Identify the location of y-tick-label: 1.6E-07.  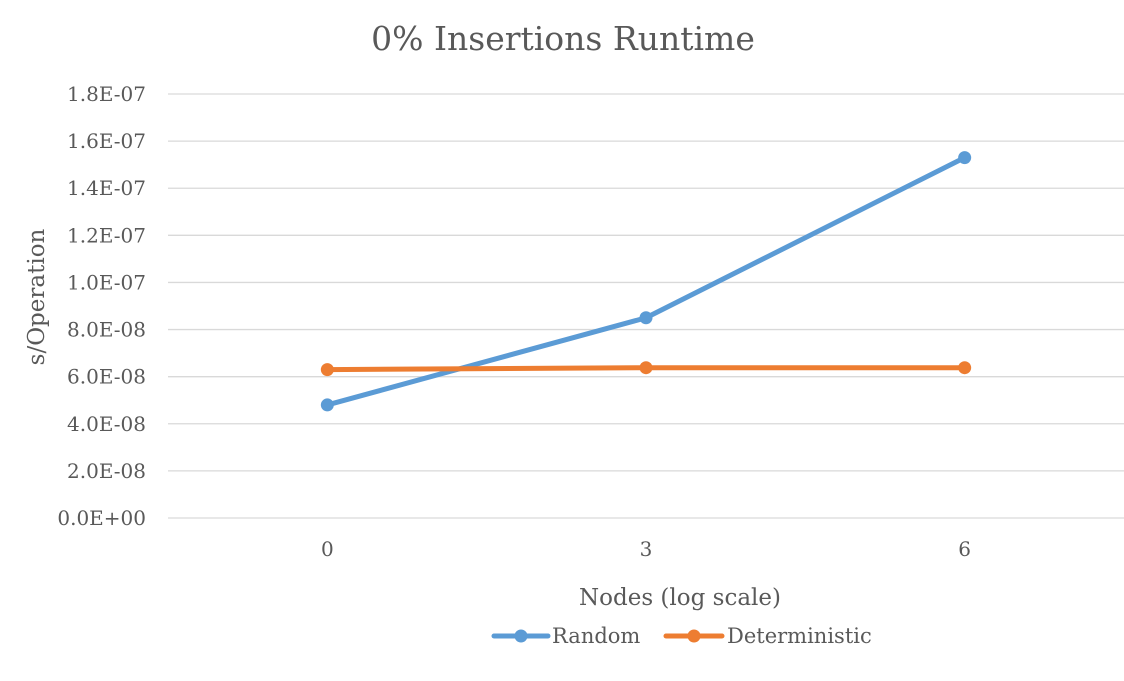
(106, 141).